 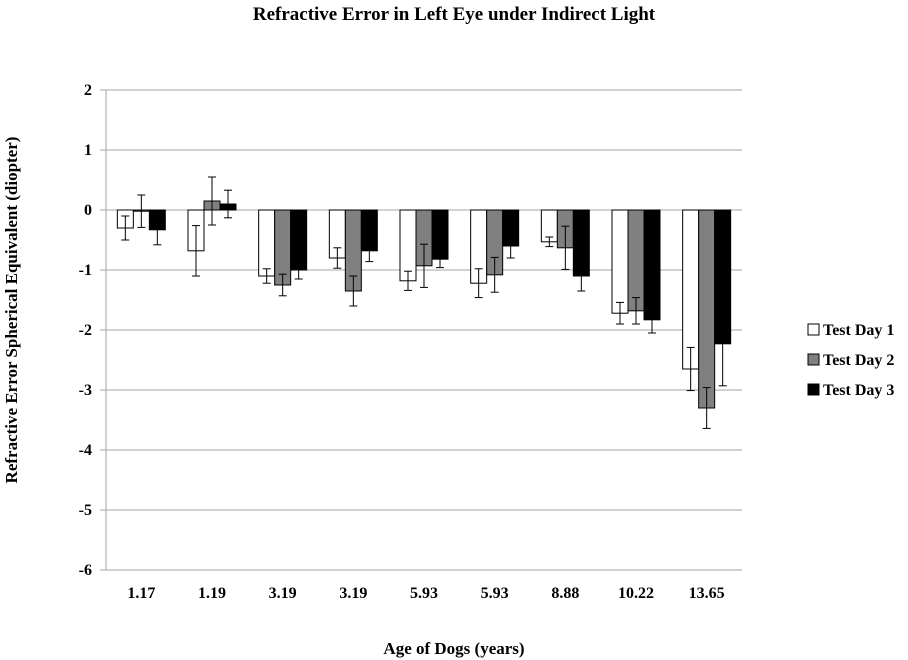 I want to click on y-tick-label: -2, so click(x=85, y=330).